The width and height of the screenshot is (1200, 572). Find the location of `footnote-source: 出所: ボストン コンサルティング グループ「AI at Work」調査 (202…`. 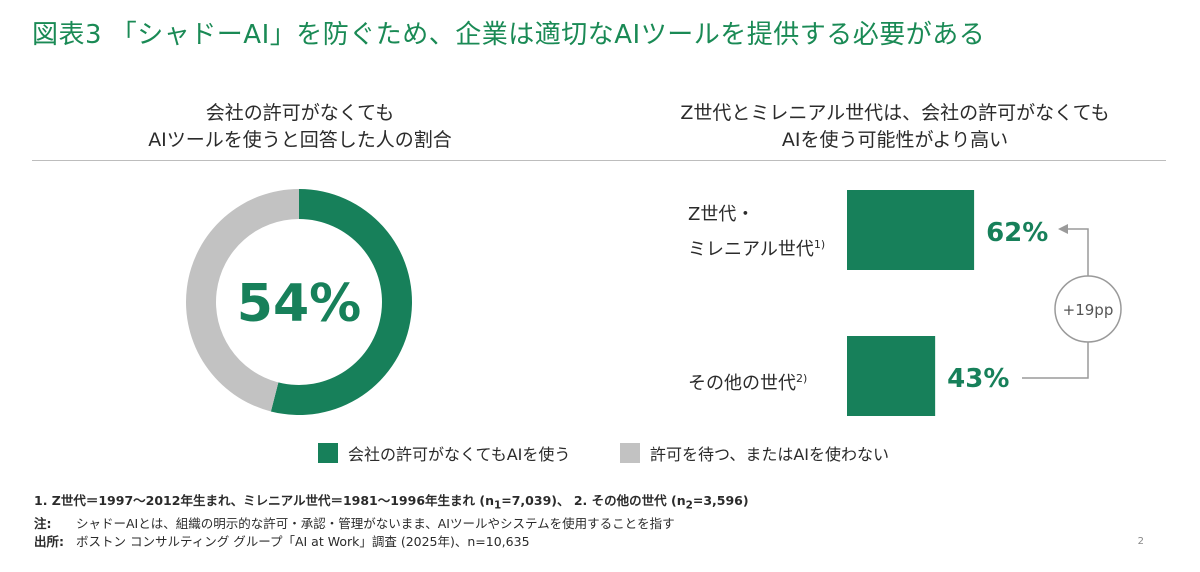

footnote-source: 出所: ボストン コンサルティング グループ「AI at Work」調査 (202… is located at coordinates (282, 541).